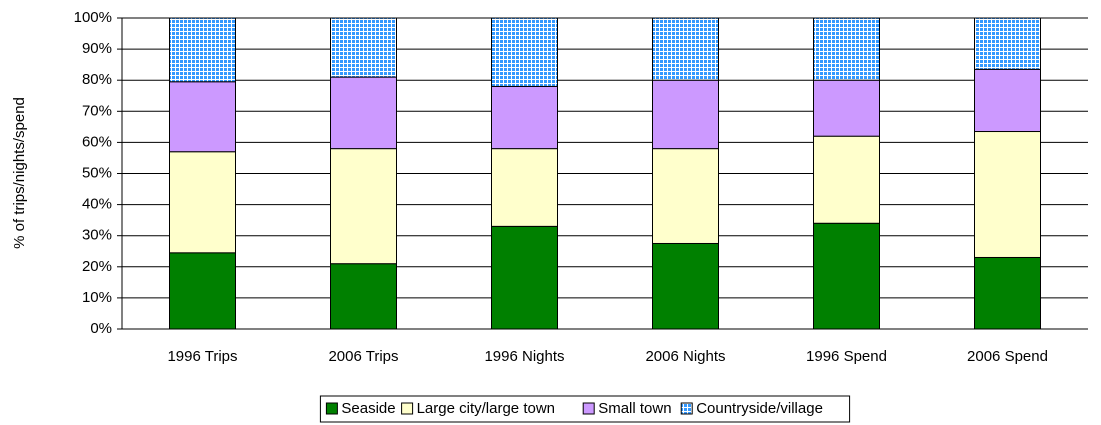 Image resolution: width=1101 pixels, height=425 pixels. What do you see at coordinates (97, 235) in the screenshot?
I see `y-tick-label: 30%` at bounding box center [97, 235].